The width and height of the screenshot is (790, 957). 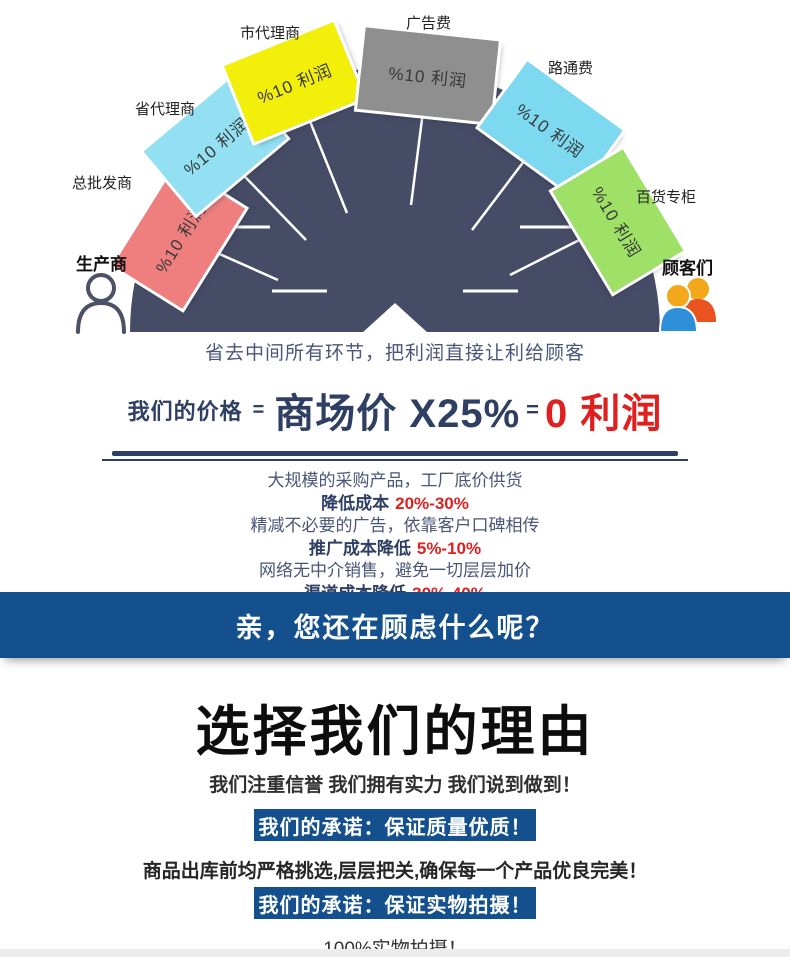 What do you see at coordinates (533, 409) in the screenshot?
I see `formula-equals-2: =` at bounding box center [533, 409].